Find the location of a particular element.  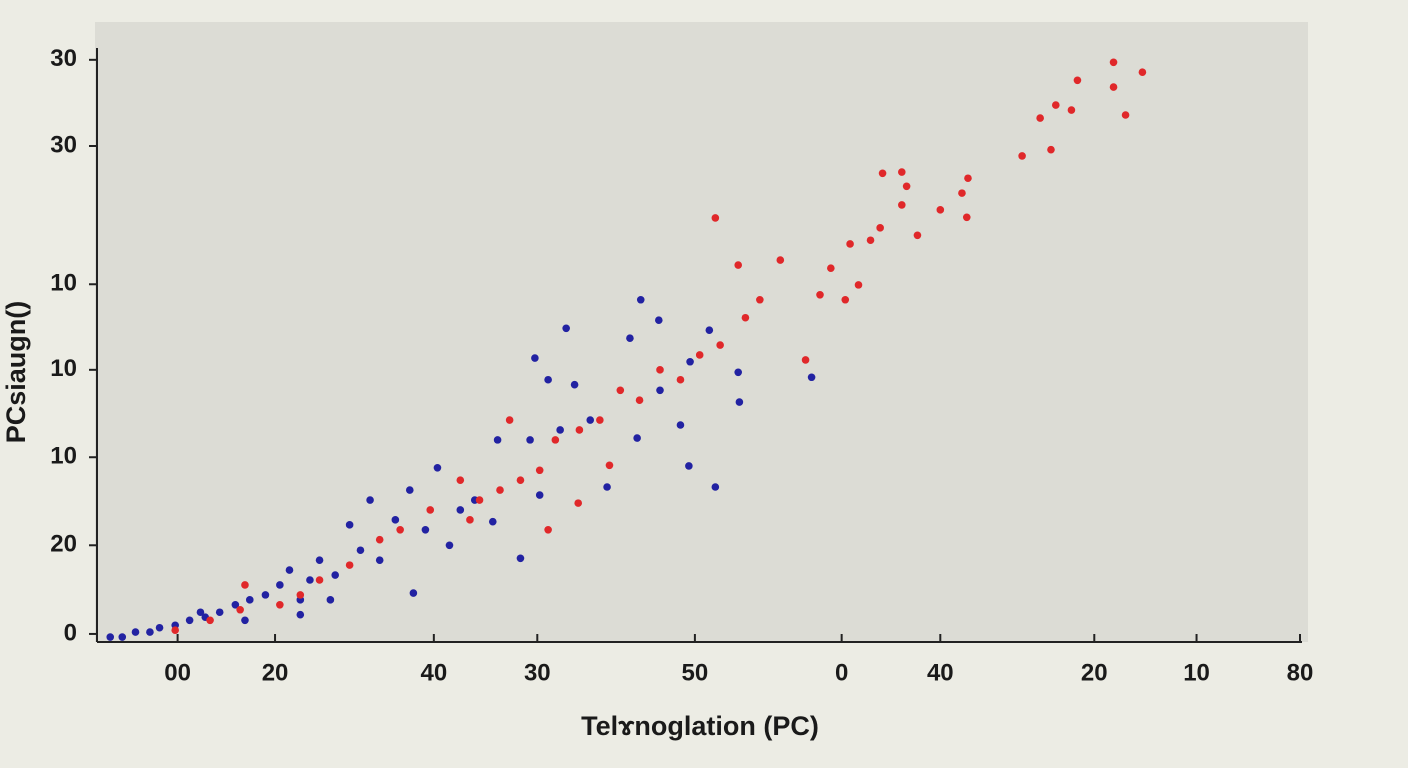

x-tick-label: 10 is located at coordinates (1196, 672).